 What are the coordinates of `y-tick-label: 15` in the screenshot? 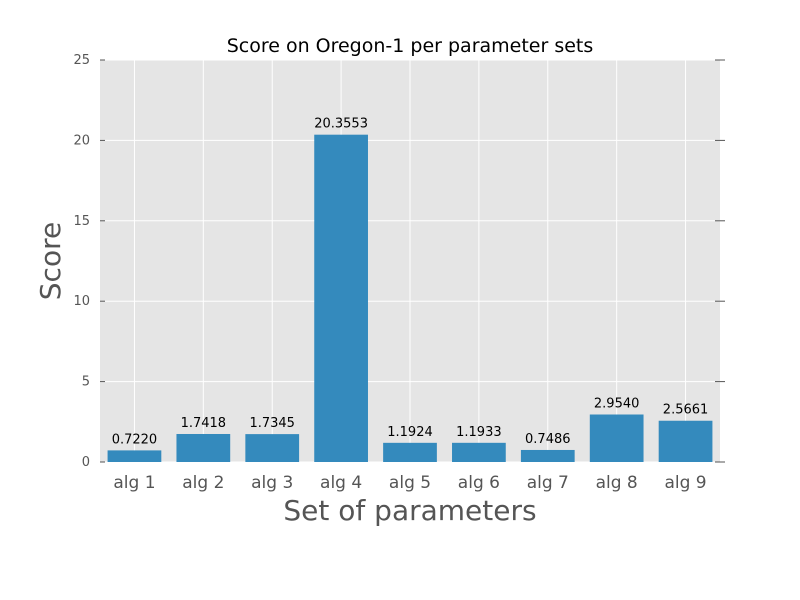 It's located at (81, 221).